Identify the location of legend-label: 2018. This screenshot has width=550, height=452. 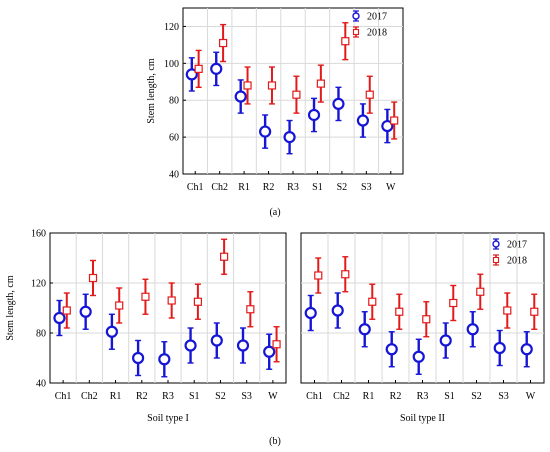
(377, 33).